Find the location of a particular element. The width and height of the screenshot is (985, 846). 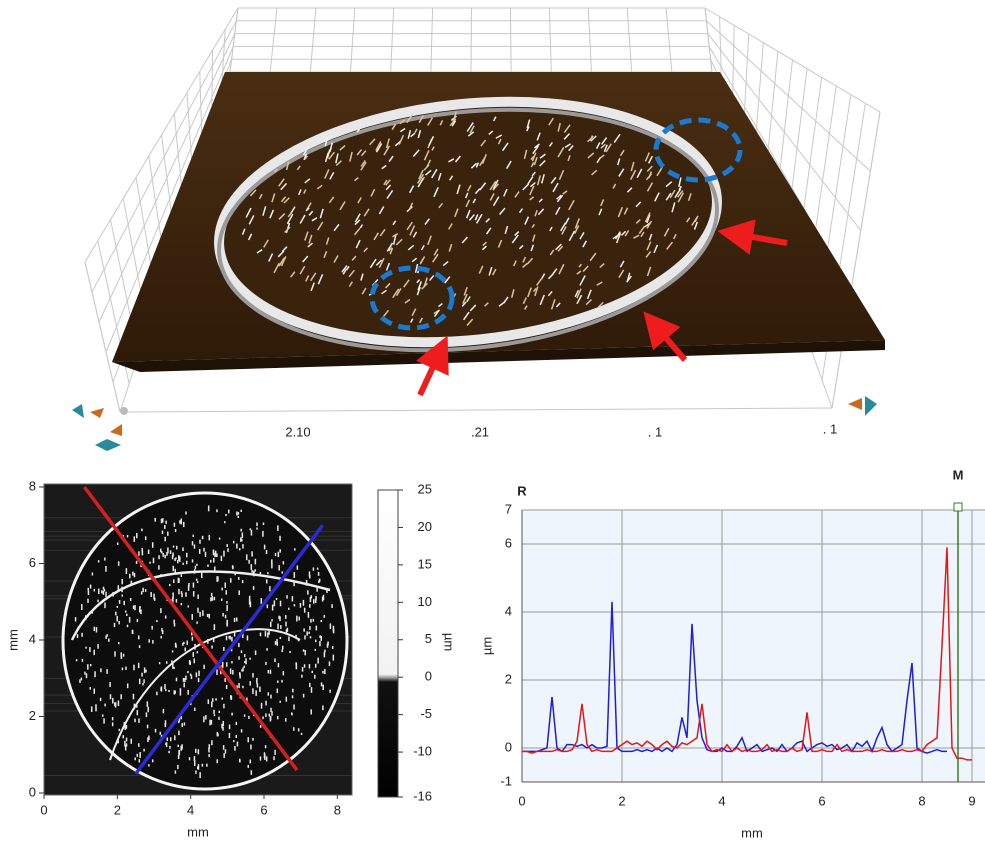

x-tick-label: 2 is located at coordinates (117, 809).